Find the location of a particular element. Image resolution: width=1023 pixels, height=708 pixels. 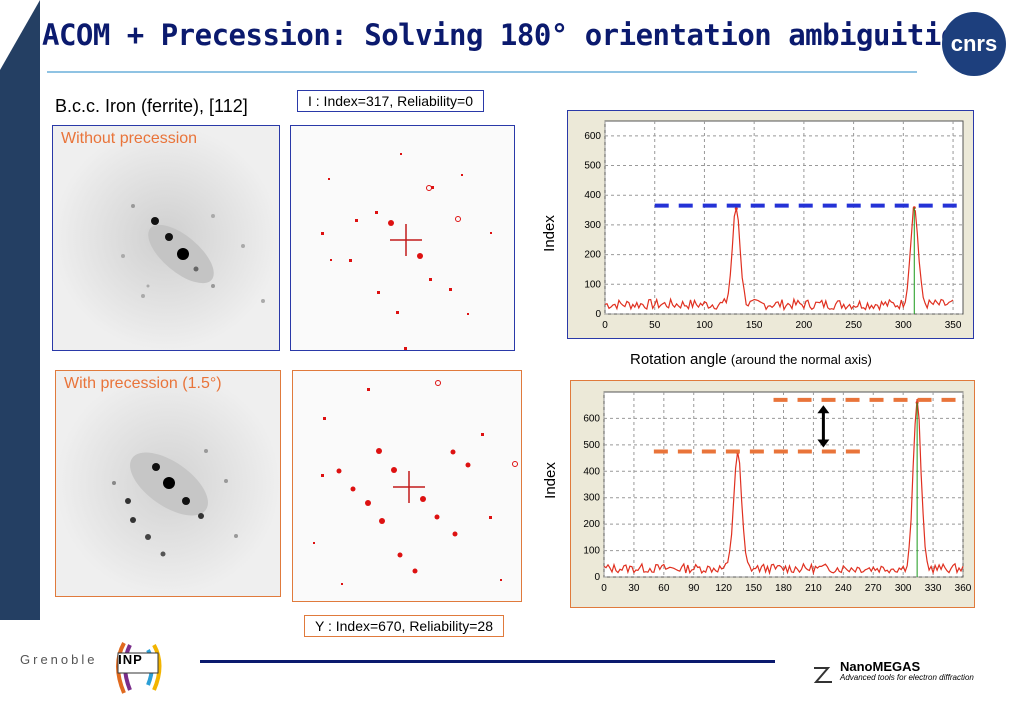

arrow-head-up is located at coordinates (823, 409).